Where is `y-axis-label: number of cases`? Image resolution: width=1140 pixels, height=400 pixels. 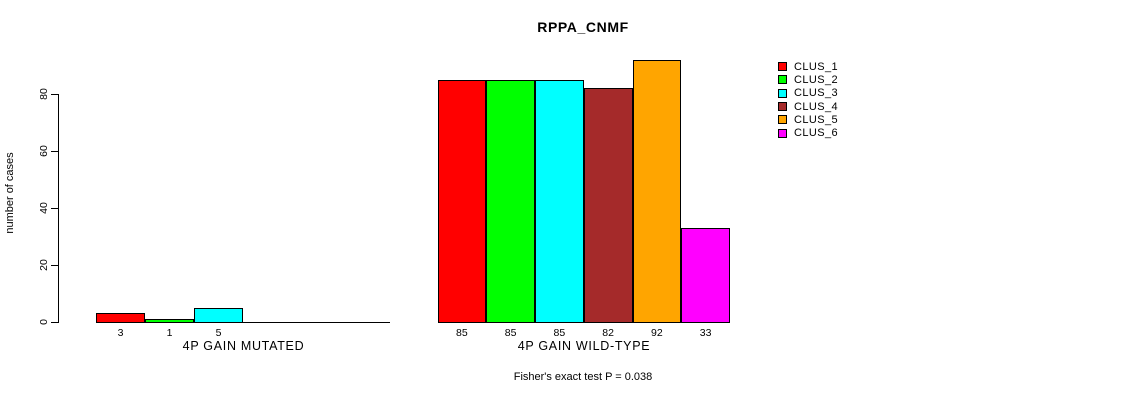
y-axis-label: number of cases is located at coordinates (10, 193).